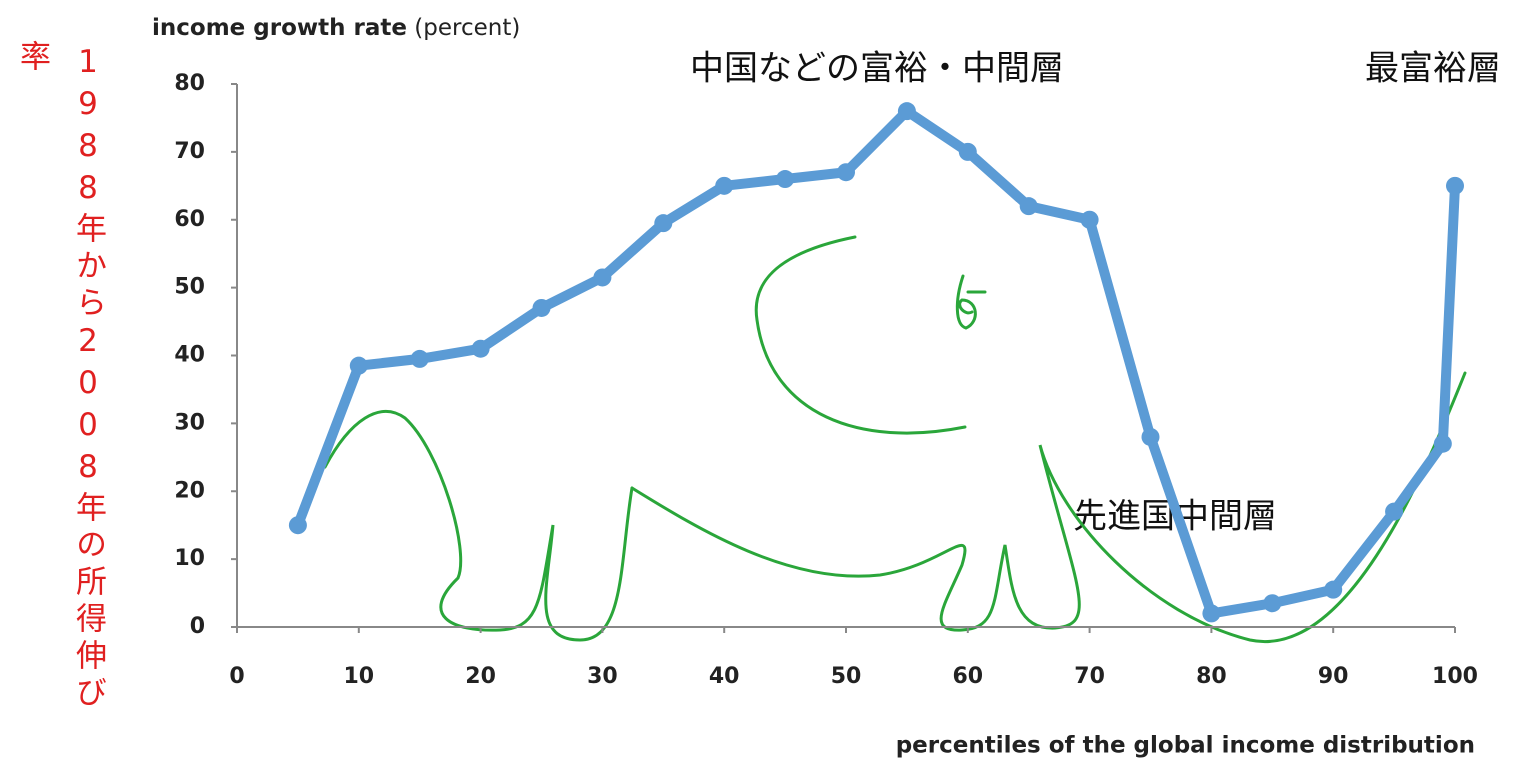 The image size is (1537, 772). Describe the element at coordinates (189, 219) in the screenshot. I see `y-tick-label: 60` at that location.